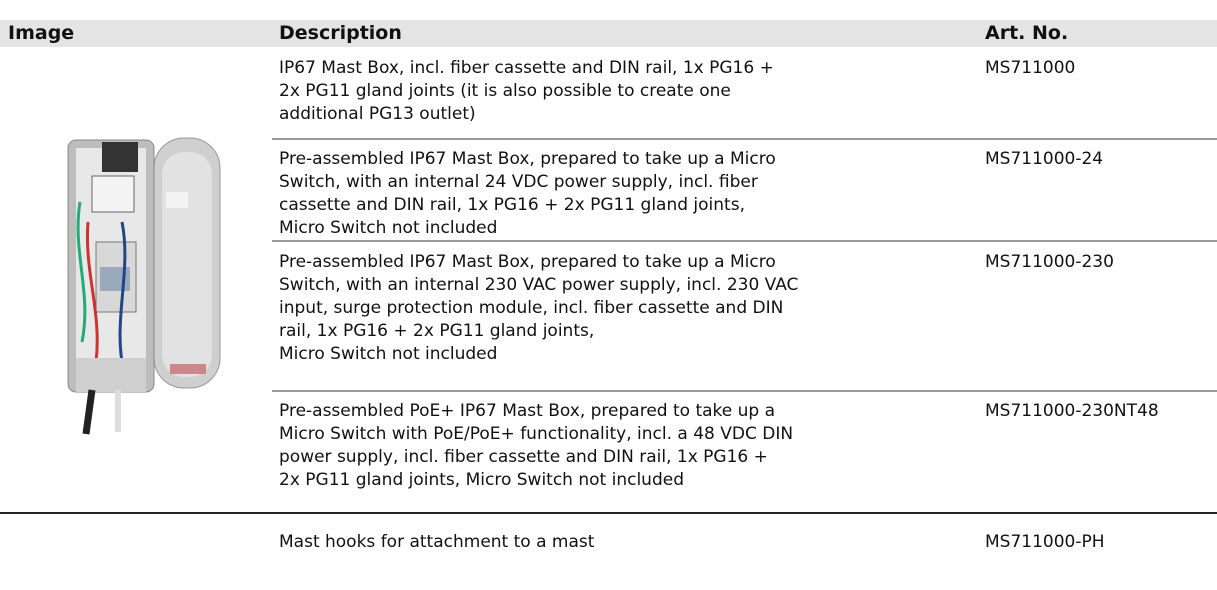 The width and height of the screenshot is (1217, 590). Describe the element at coordinates (1049, 261) in the screenshot. I see `art-number: MS711000-230` at that location.